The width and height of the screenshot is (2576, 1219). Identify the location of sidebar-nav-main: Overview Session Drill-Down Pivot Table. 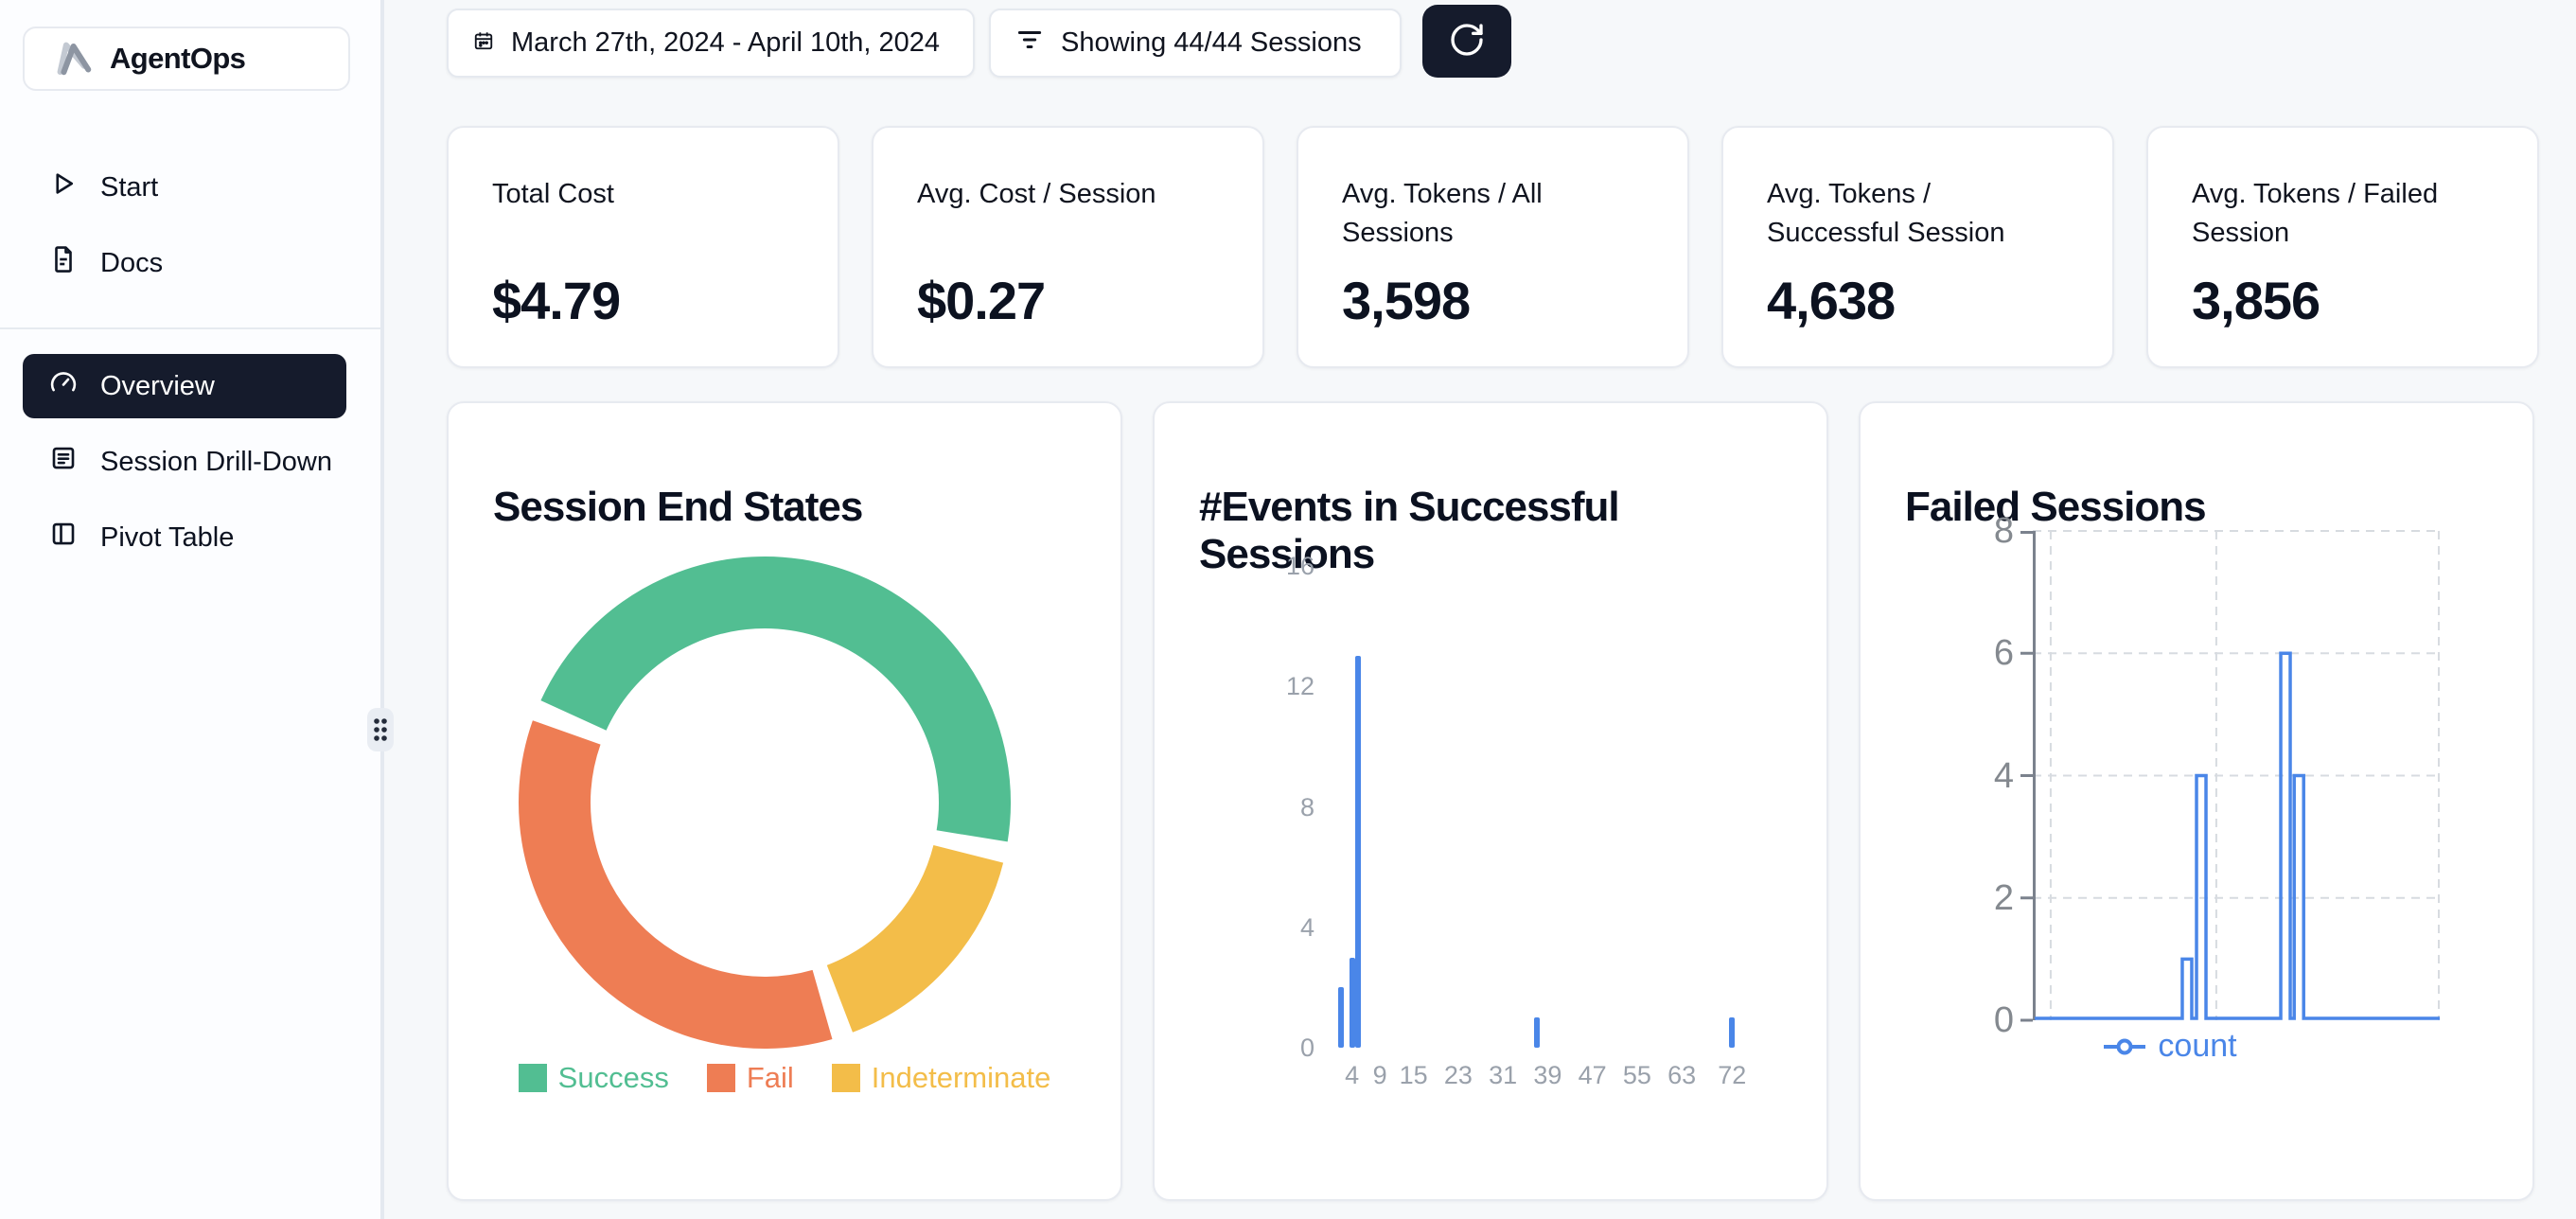
(190, 467).